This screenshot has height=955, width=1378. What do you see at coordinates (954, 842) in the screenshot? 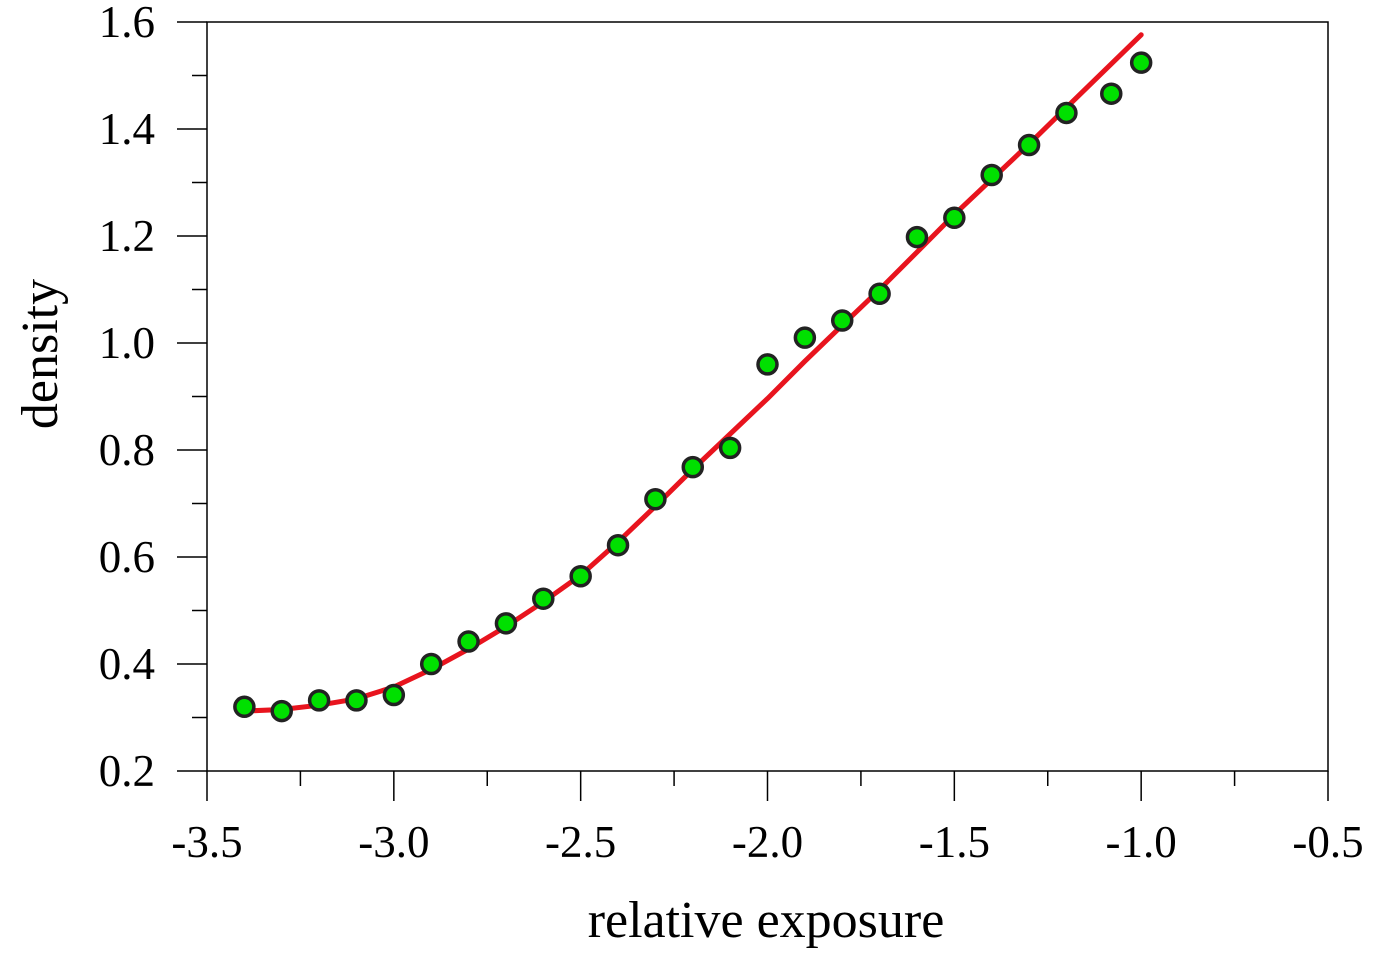
I see `x-tick-label: -1.5` at bounding box center [954, 842].